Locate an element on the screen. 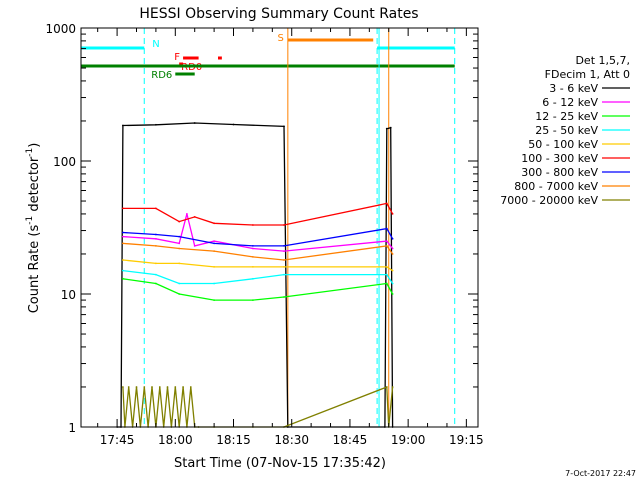 This screenshot has height=480, width=640. chart-title: HESSI Observing Summary Count Rates is located at coordinates (278, 14).